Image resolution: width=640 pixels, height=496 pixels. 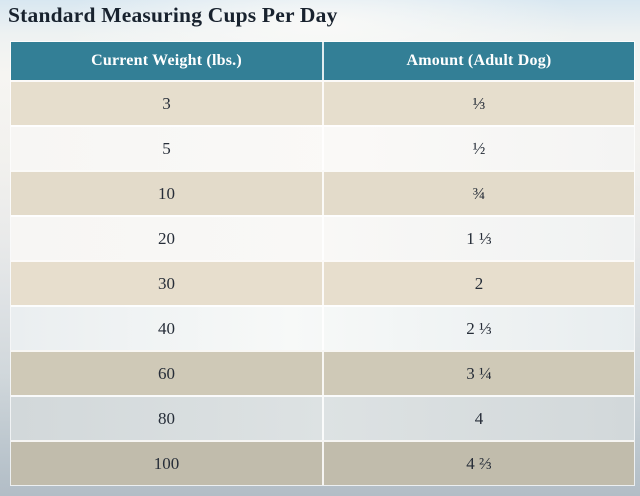 I want to click on page-title: Standard Measuring Cups Per Day, so click(x=173, y=15).